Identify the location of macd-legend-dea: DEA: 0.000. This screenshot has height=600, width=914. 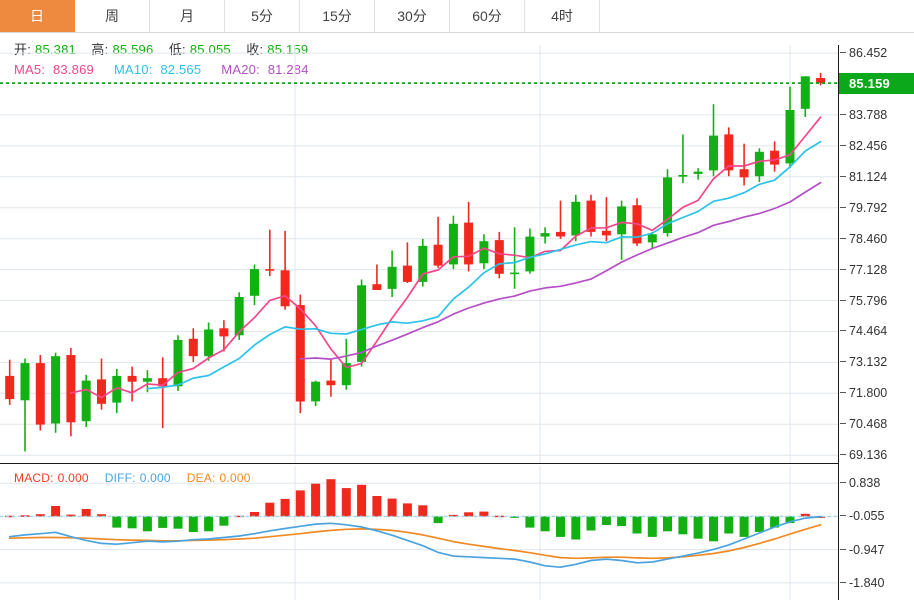
(221, 478).